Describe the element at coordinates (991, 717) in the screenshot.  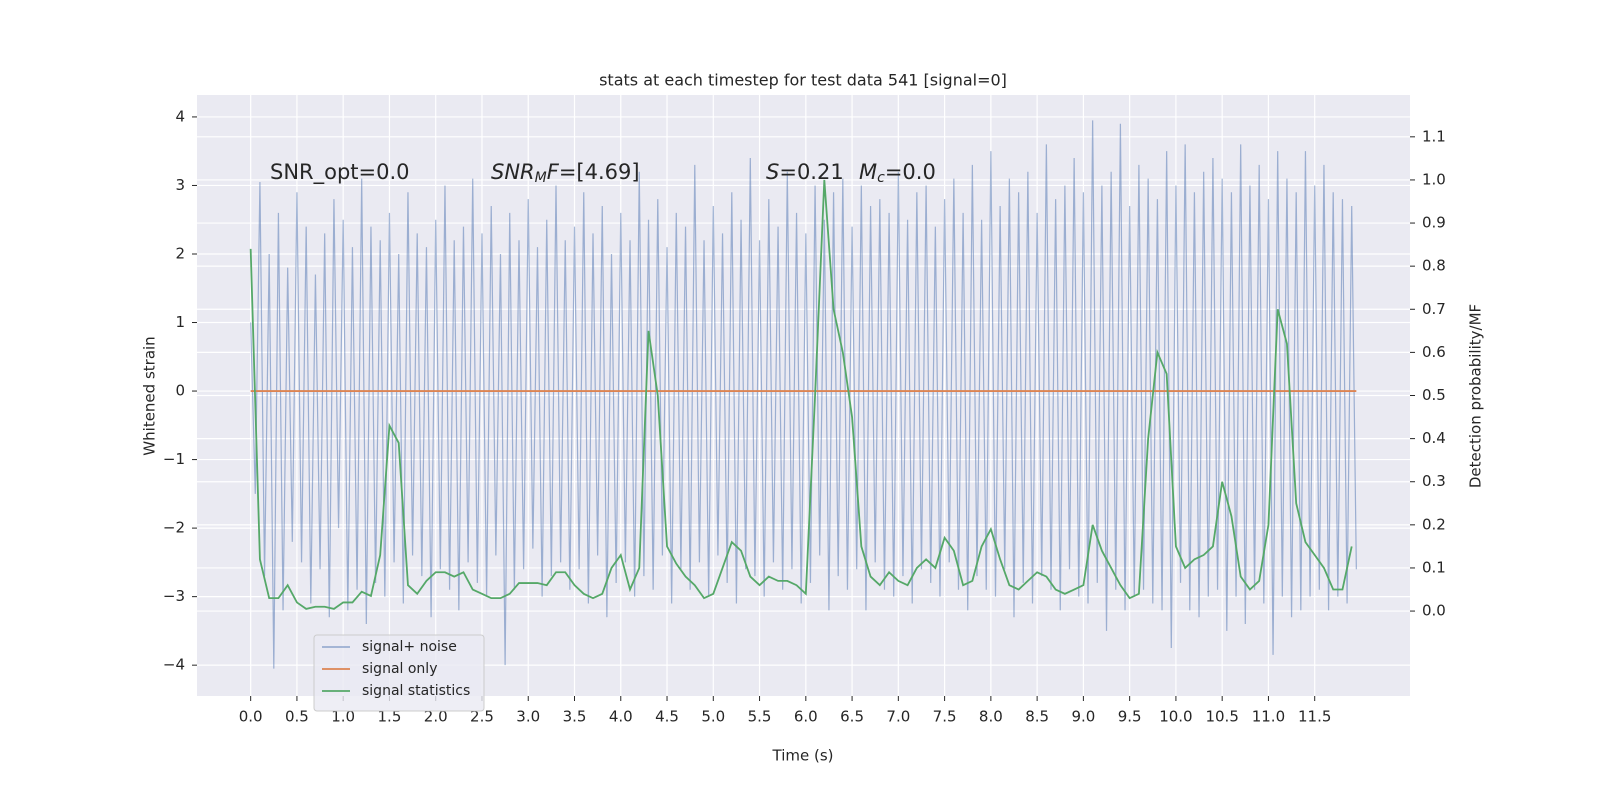
I see `x-tick-label: 8.0` at that location.